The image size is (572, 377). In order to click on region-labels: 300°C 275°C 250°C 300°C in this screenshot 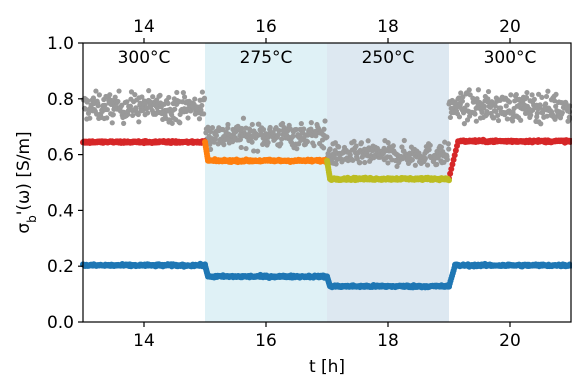, I will do `click(327, 58)`.